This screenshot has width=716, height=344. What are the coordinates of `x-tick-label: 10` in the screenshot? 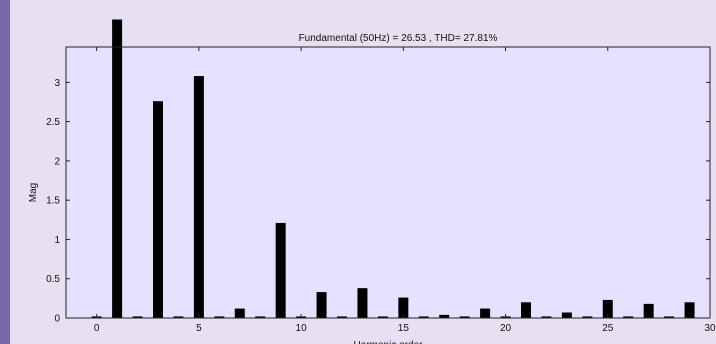 It's located at (302, 328).